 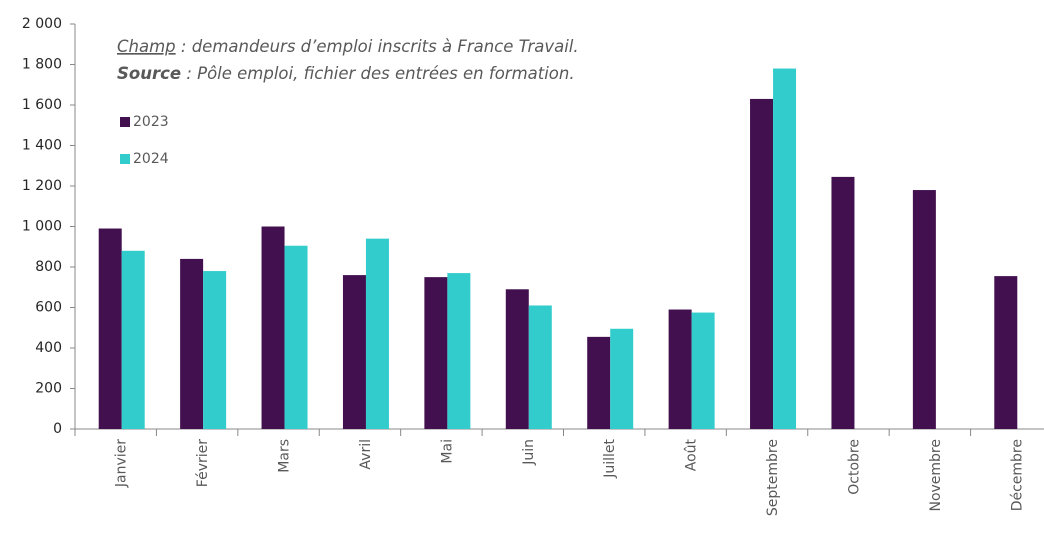 I want to click on annotation-term: Source, so click(x=149, y=73).